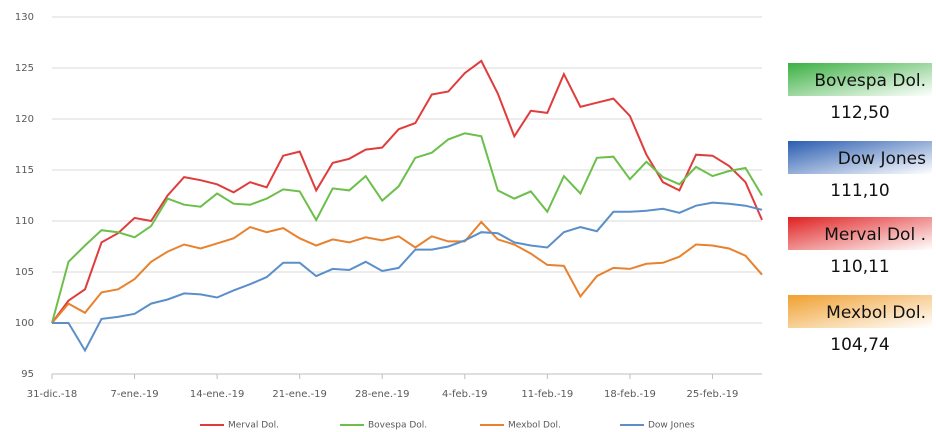 The height and width of the screenshot is (432, 936). What do you see at coordinates (875, 235) in the screenshot?
I see `callout-name: Merval Dol .` at bounding box center [875, 235].